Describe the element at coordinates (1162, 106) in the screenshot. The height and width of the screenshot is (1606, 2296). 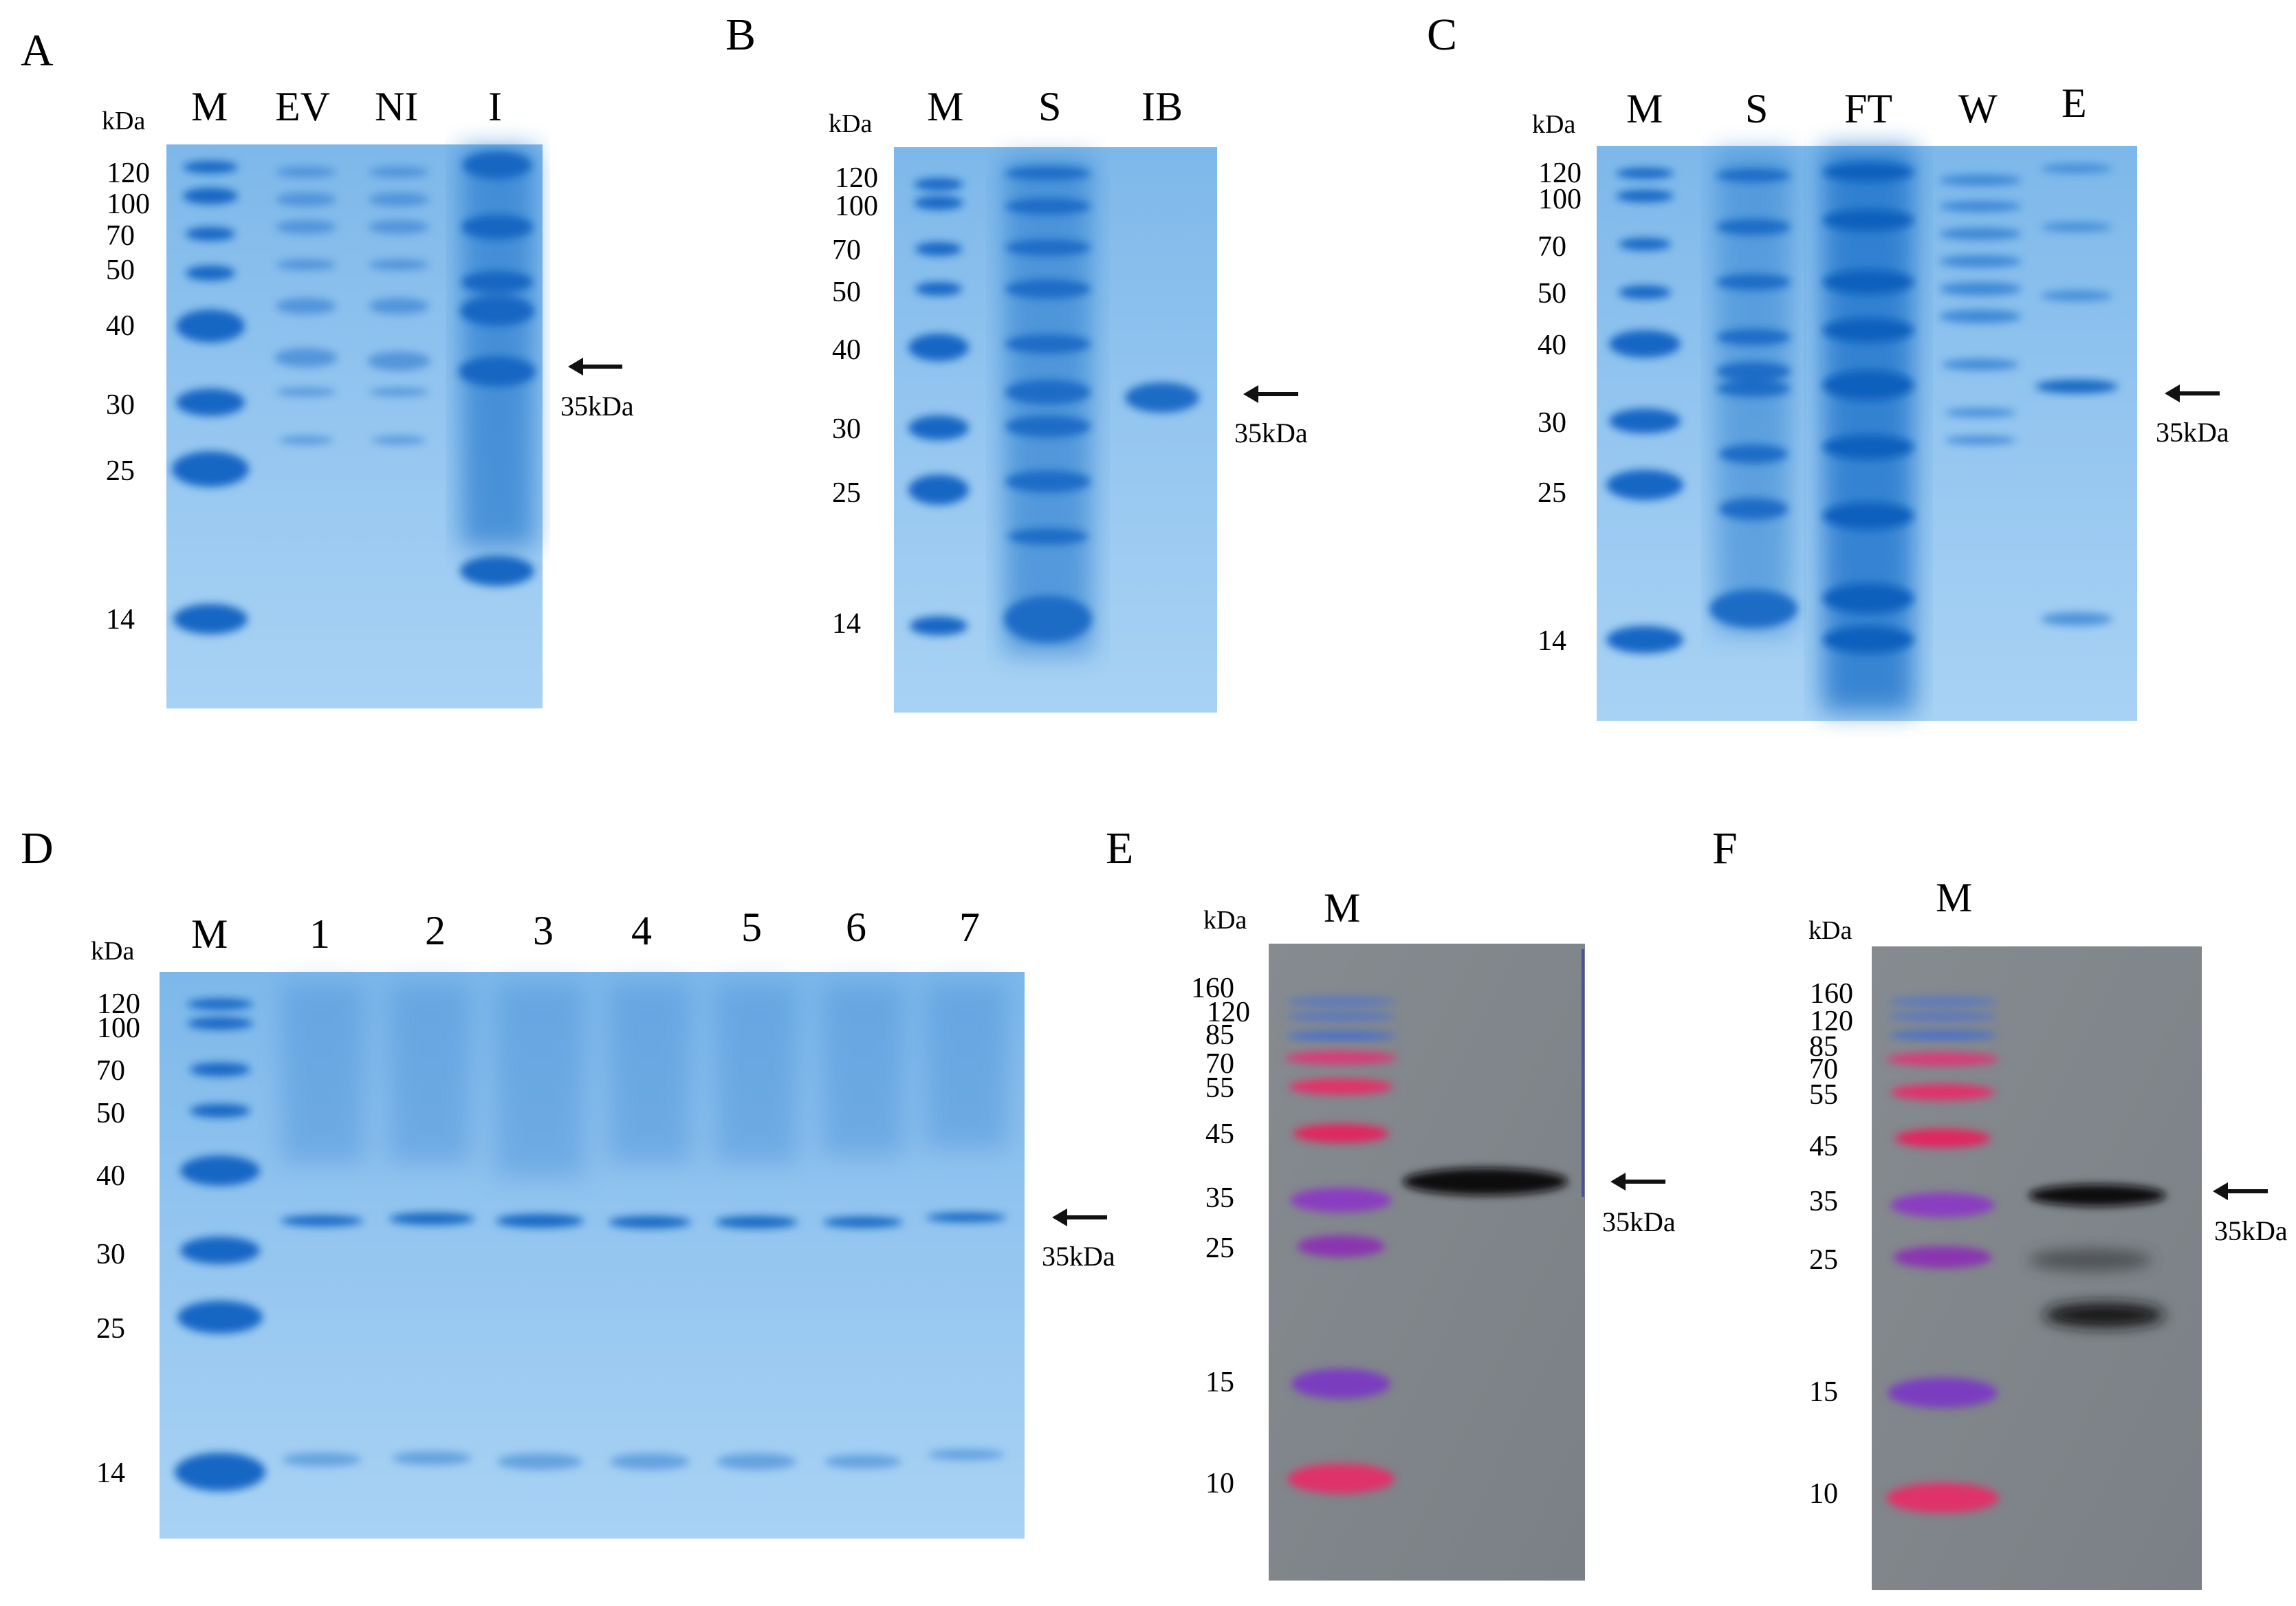
I see `lane-label: IB` at that location.